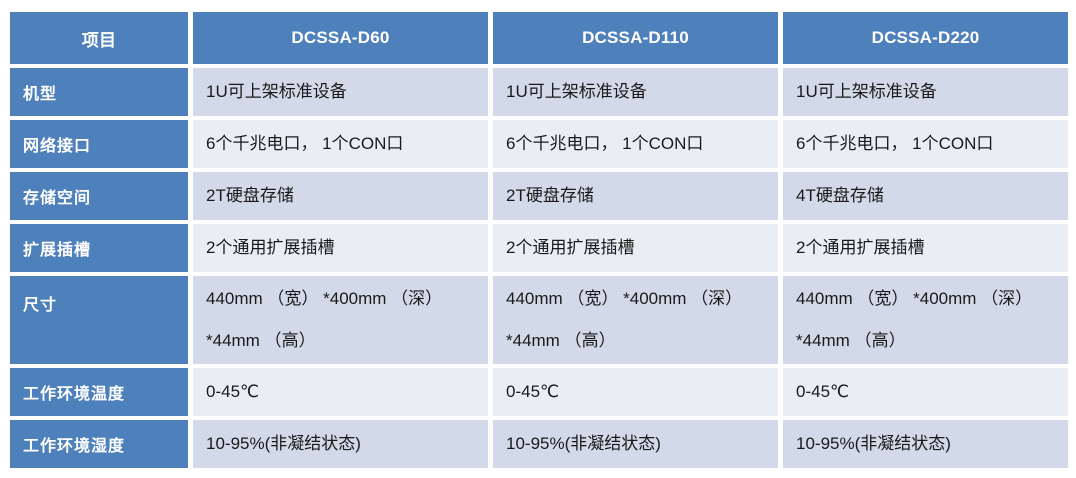 The height and width of the screenshot is (478, 1076). I want to click on table-row-temperature: 工作环境温度 0-45℃ 0-45℃ 0-45℃, so click(539, 392).